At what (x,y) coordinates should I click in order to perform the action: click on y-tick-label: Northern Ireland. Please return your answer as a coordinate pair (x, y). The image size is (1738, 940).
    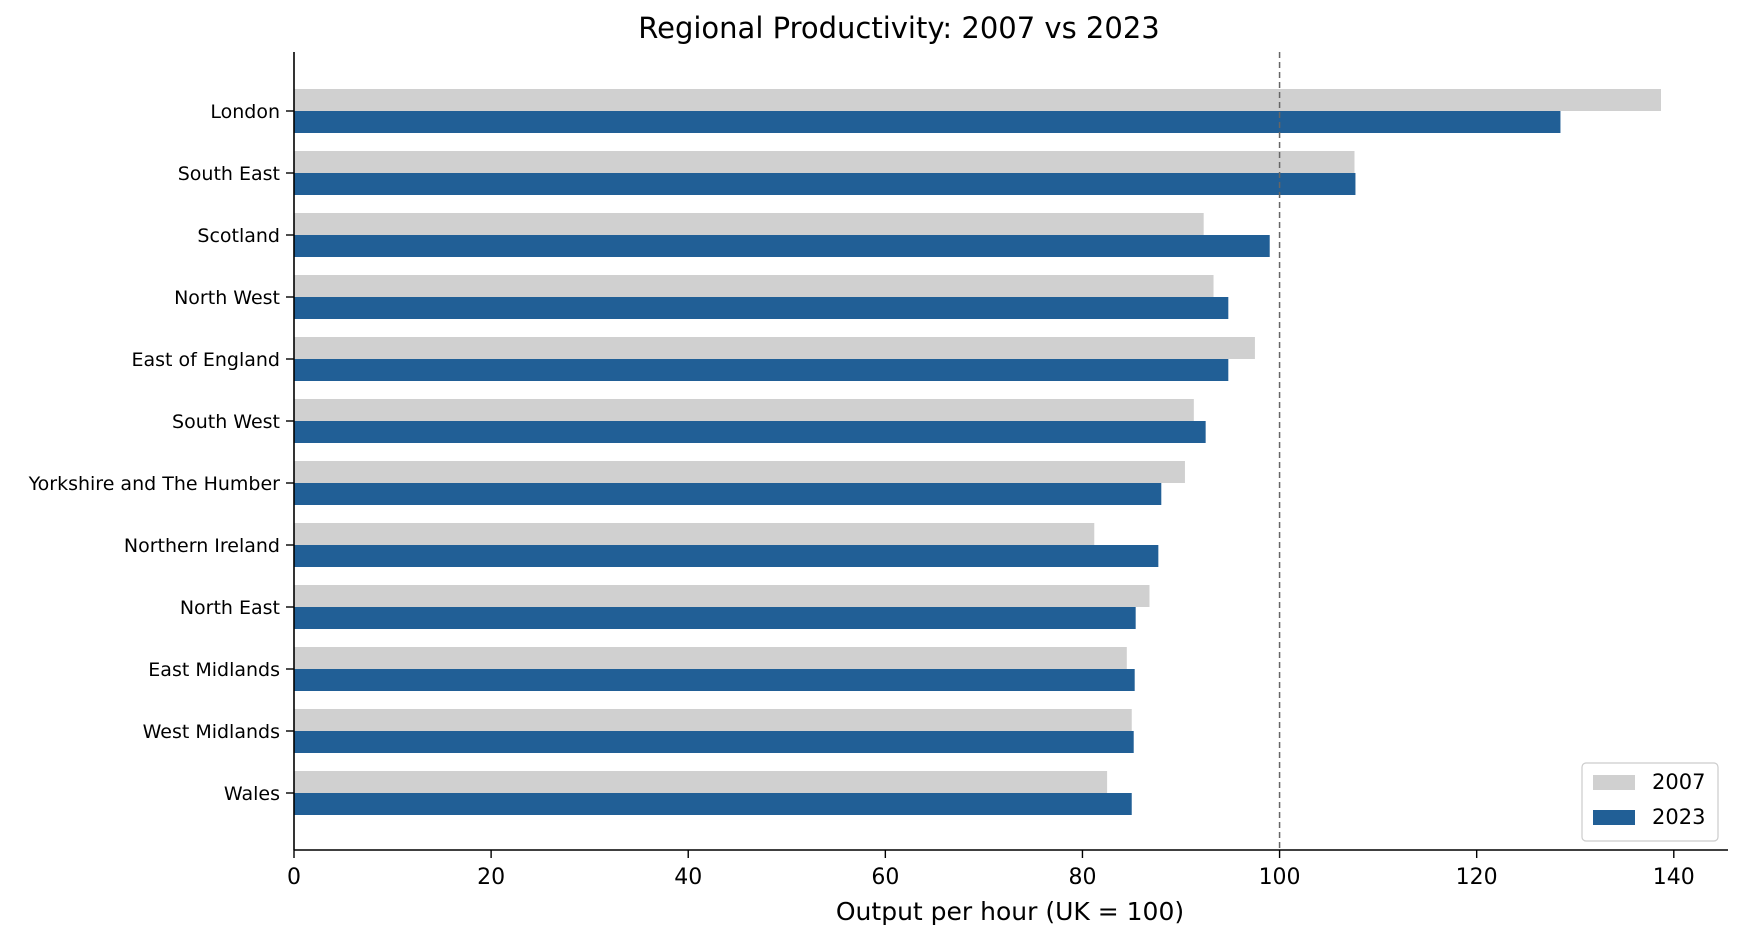
    Looking at the image, I should click on (202, 546).